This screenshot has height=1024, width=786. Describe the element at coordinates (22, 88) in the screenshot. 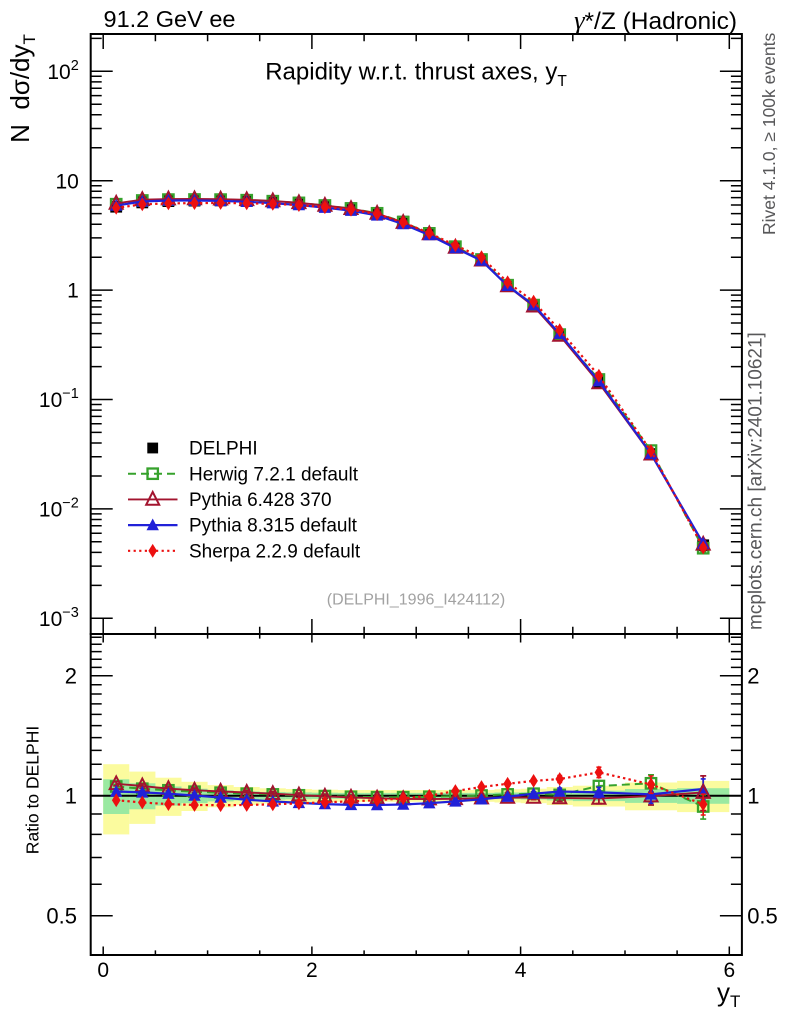

I see `svg-text: N dσ/dyT` at that location.